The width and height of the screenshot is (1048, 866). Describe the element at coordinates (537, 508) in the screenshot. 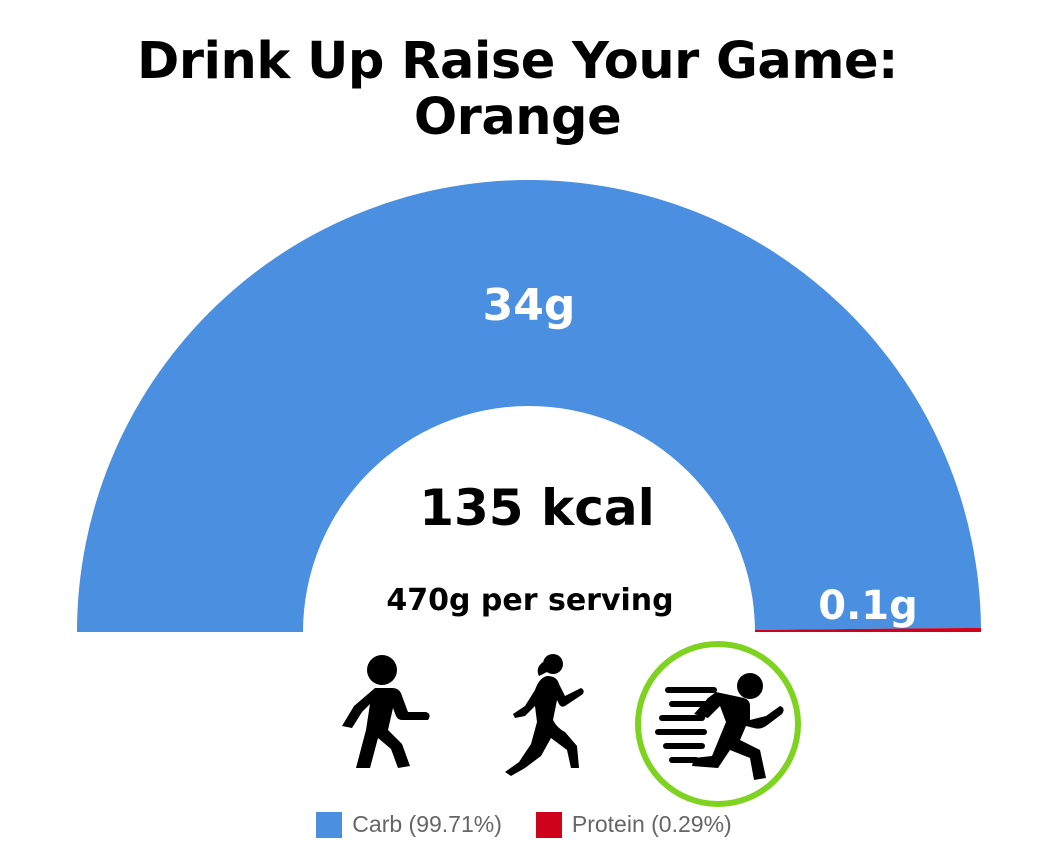

I see `total-calories: 135 kcal` at that location.